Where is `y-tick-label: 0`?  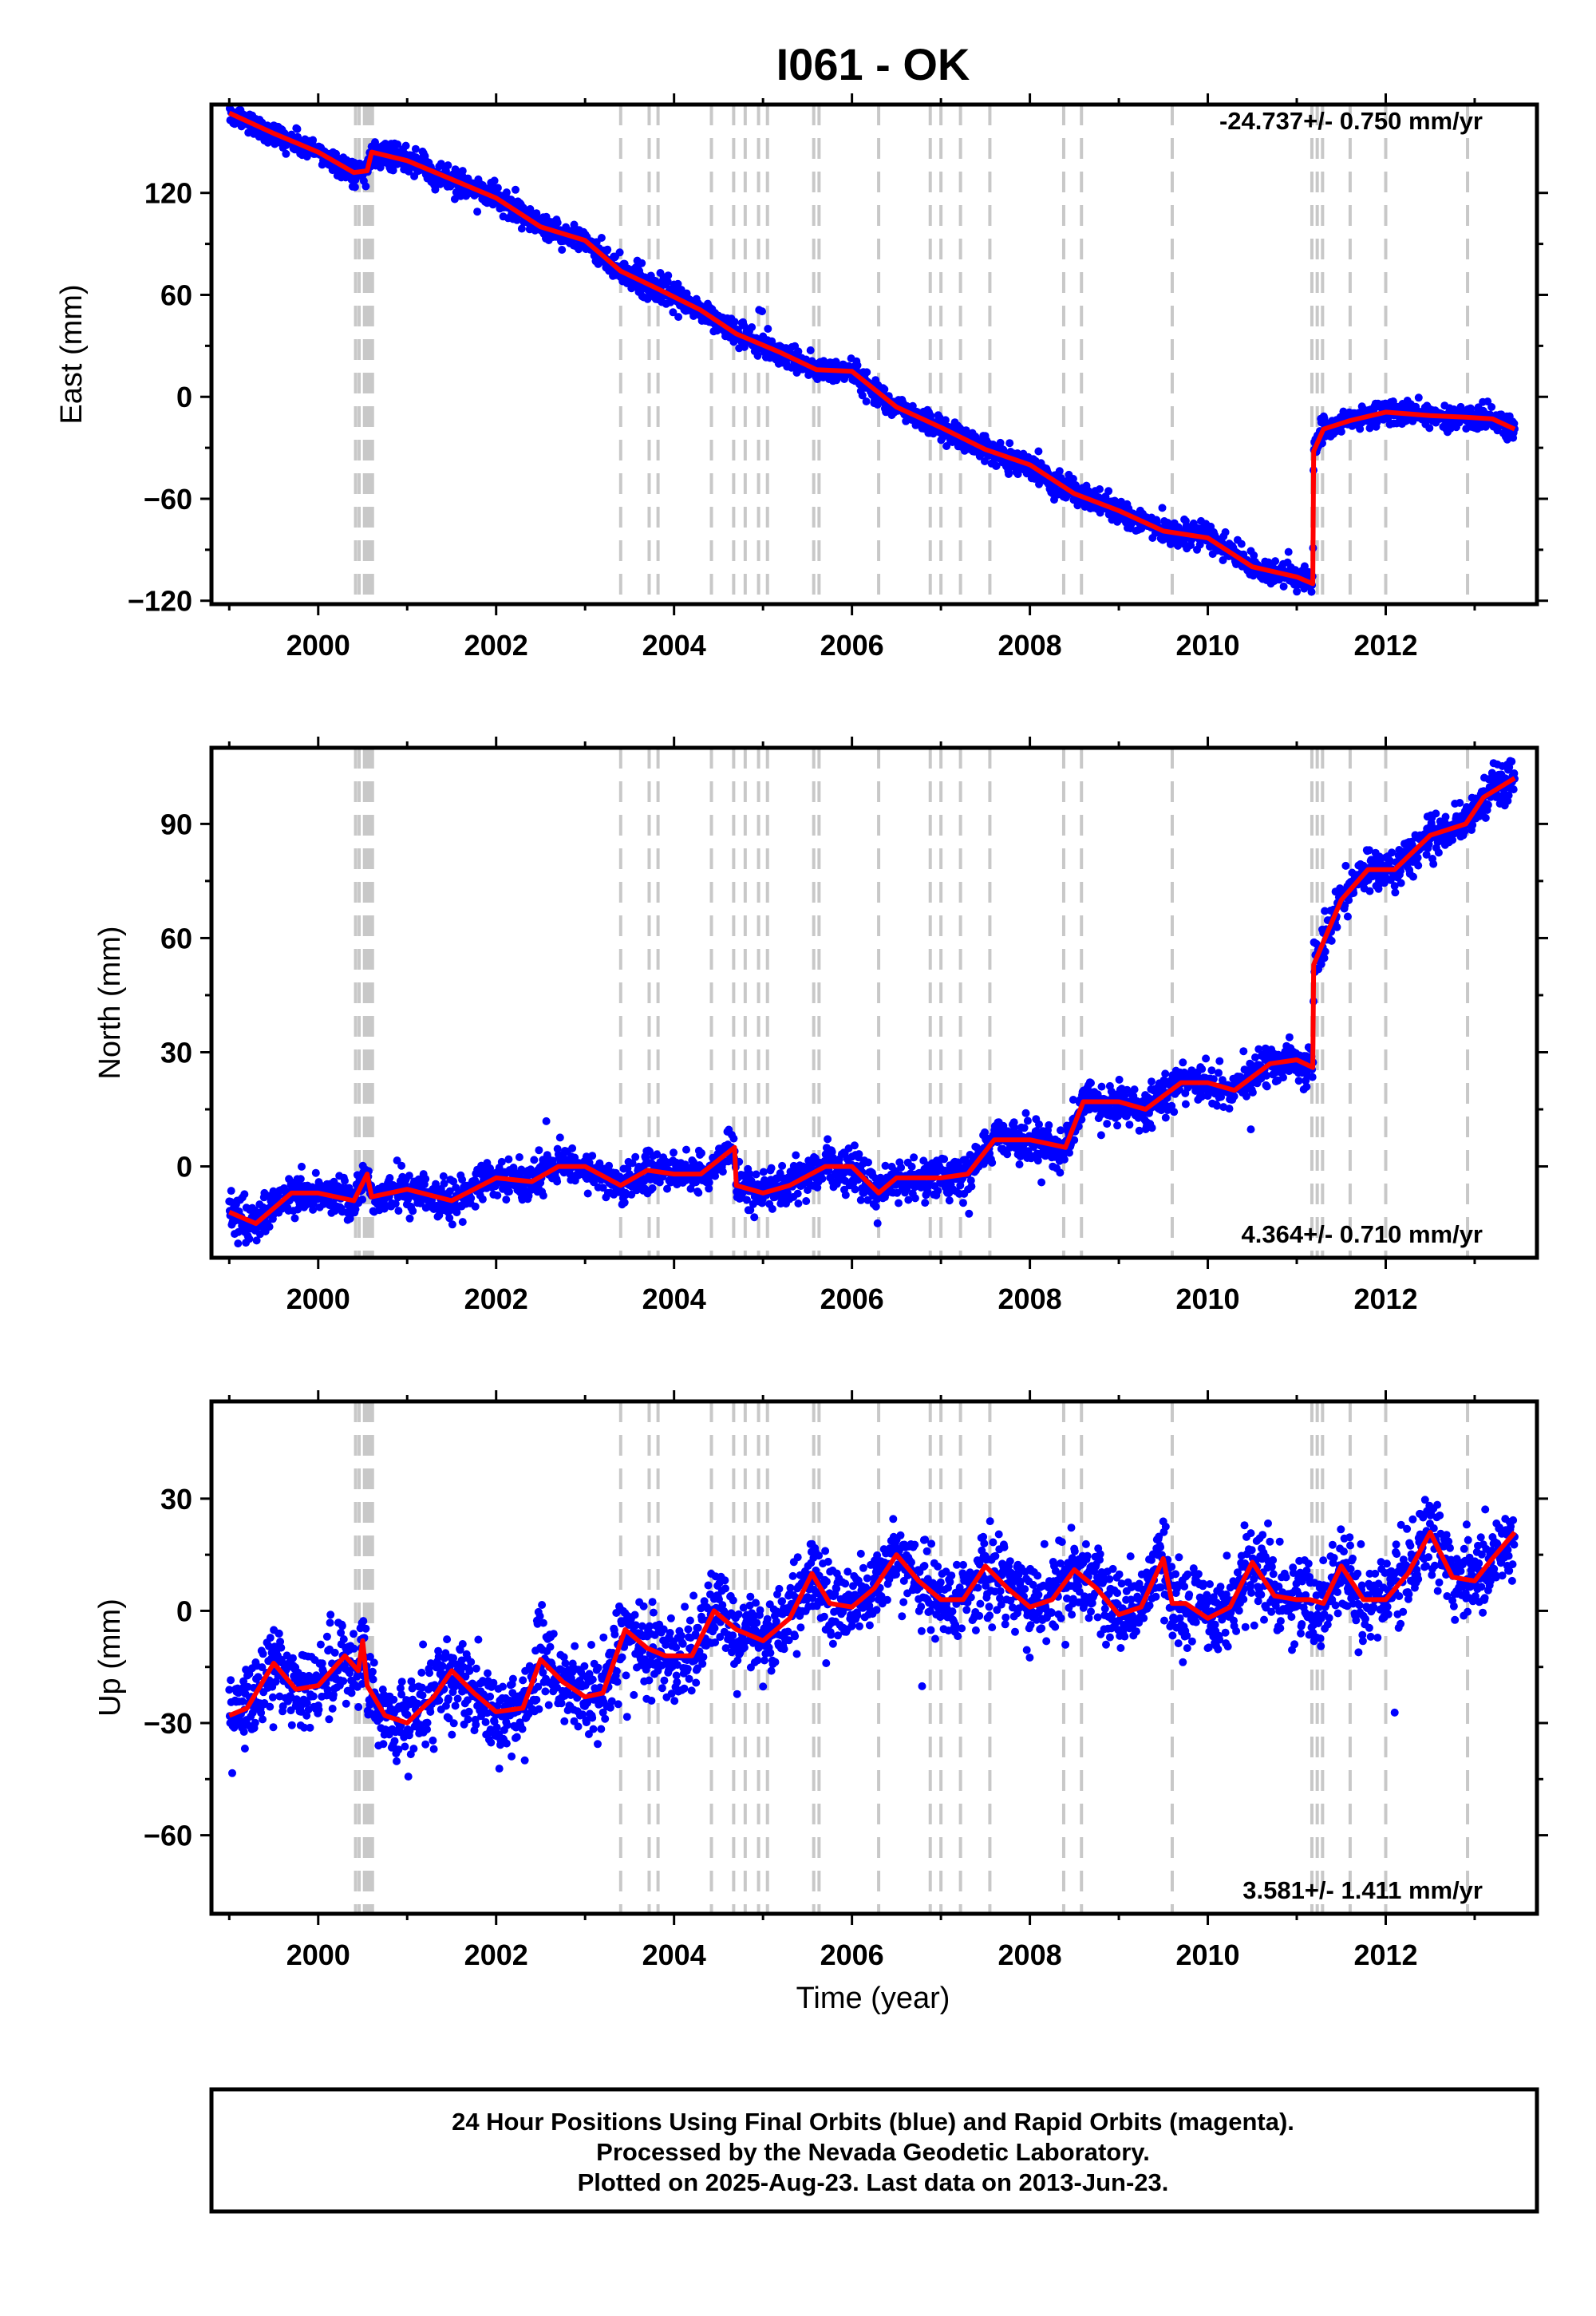 y-tick-label: 0 is located at coordinates (184, 397).